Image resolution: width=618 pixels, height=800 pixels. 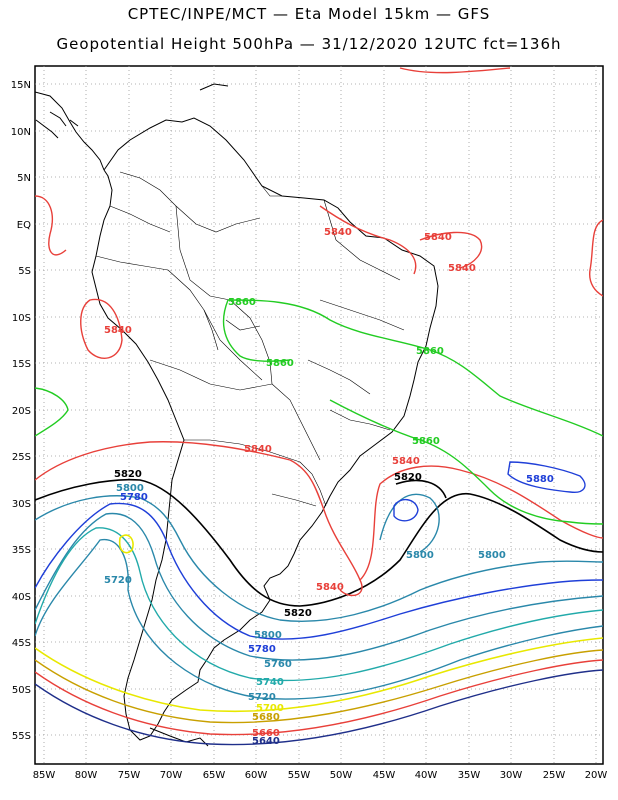 I want to click on contour-5840-b, so click(x=481, y=523).